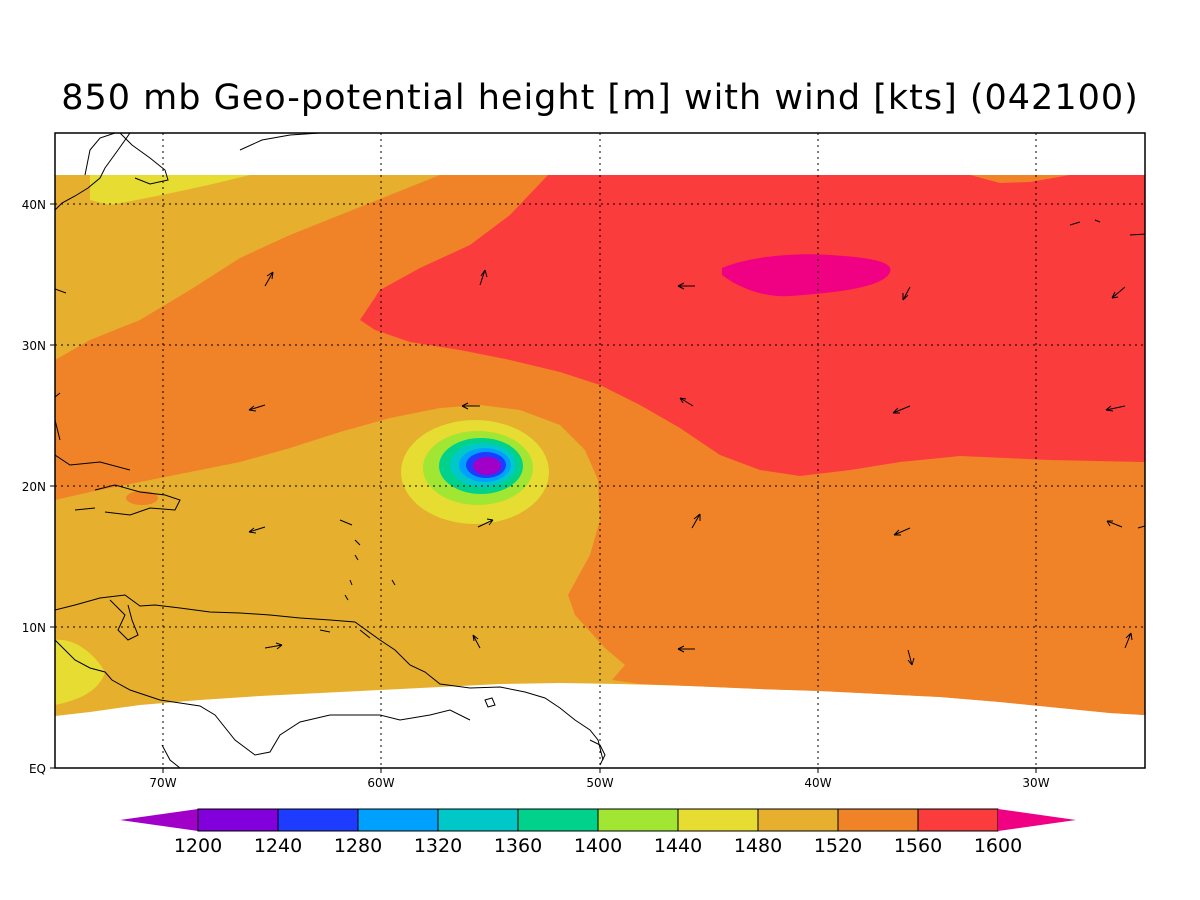 This screenshot has height=900, width=1200. I want to click on colorbar-level-label: 1280, so click(358, 846).